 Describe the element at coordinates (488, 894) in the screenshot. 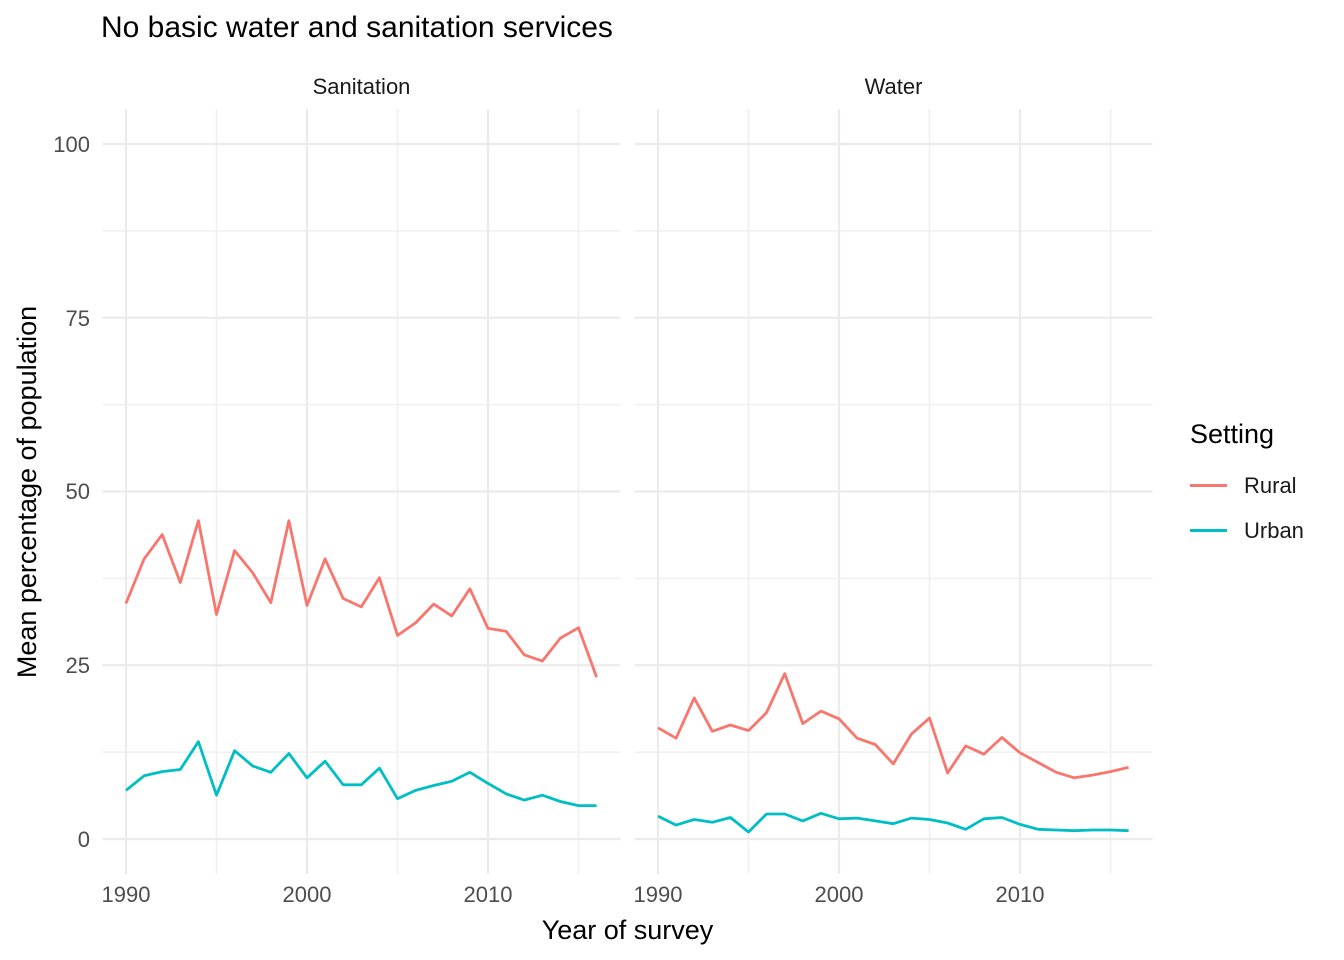

I see `x-tick-label-p1-2010: 2010` at that location.